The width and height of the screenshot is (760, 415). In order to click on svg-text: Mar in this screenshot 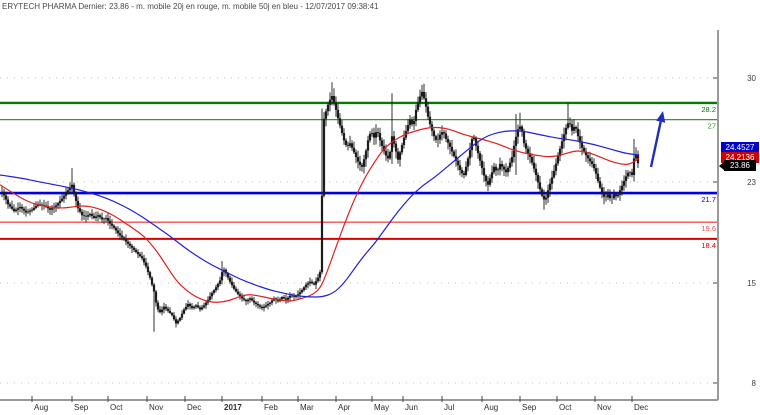, I will do `click(307, 407)`.